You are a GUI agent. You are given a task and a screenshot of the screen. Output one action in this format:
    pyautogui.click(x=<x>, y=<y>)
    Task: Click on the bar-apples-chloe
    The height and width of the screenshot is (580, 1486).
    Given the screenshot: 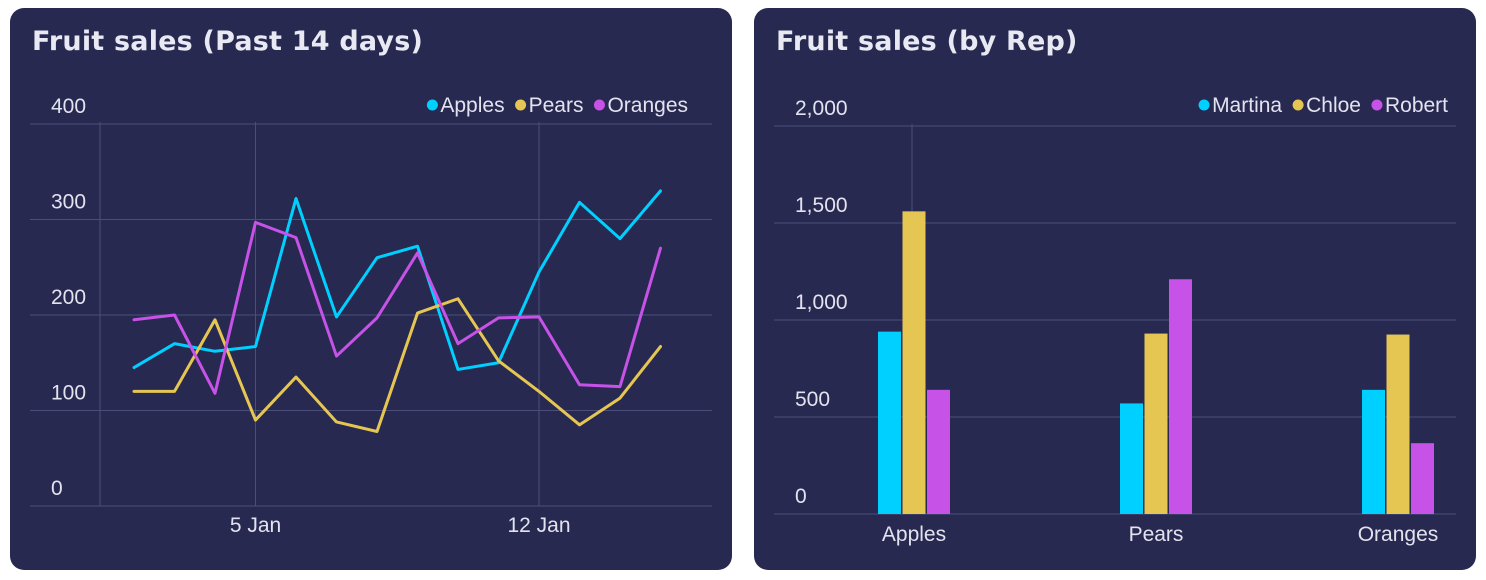 What is the action you would take?
    pyautogui.click(x=914, y=363)
    